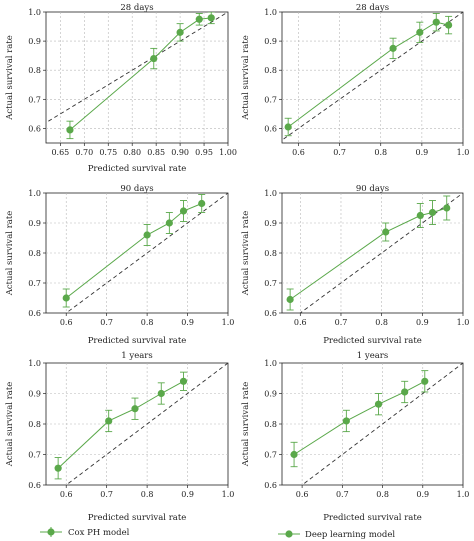 This screenshot has width=474, height=541. I want to click on legend-marker-cox, so click(51, 532).